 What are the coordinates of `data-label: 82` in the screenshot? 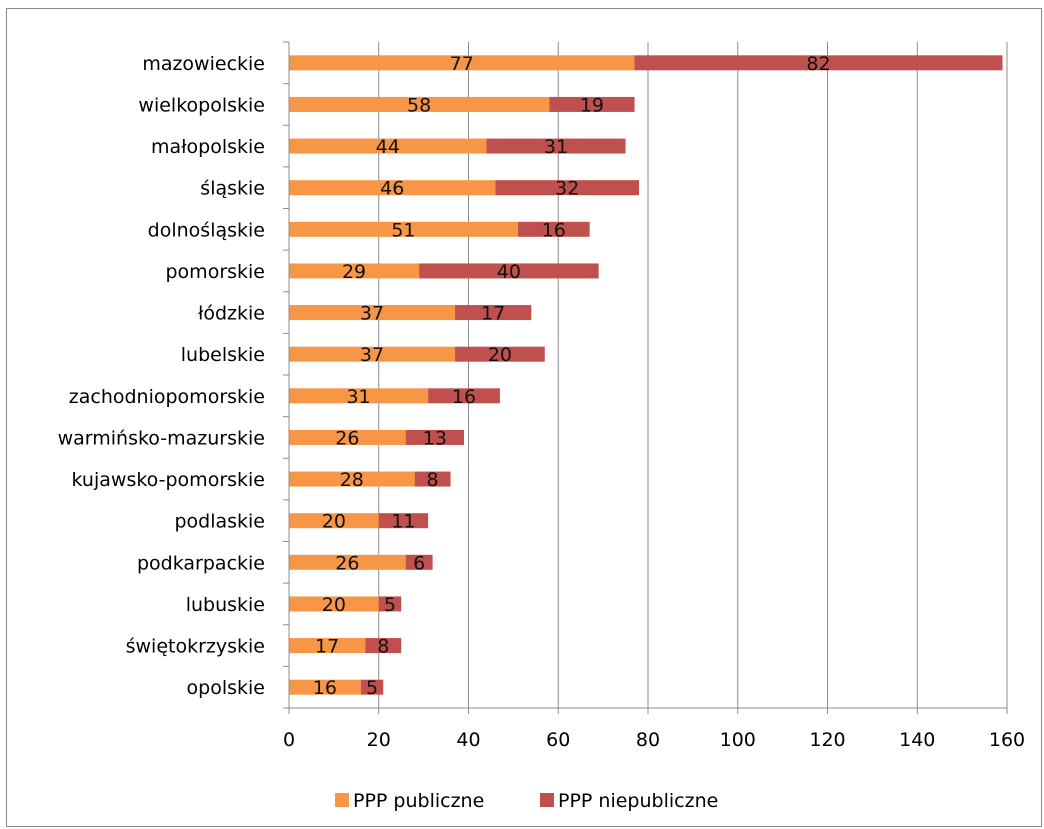 It's located at (818, 64).